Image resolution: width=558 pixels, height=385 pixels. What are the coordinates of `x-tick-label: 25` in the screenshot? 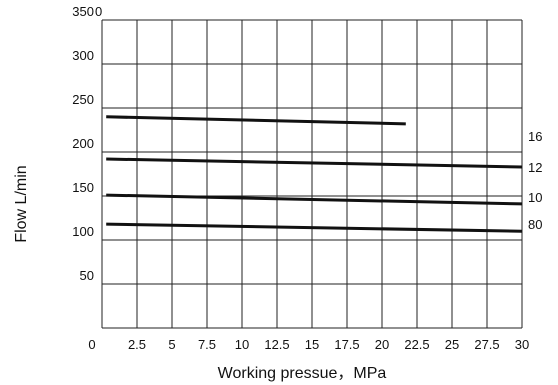 It's located at (452, 344).